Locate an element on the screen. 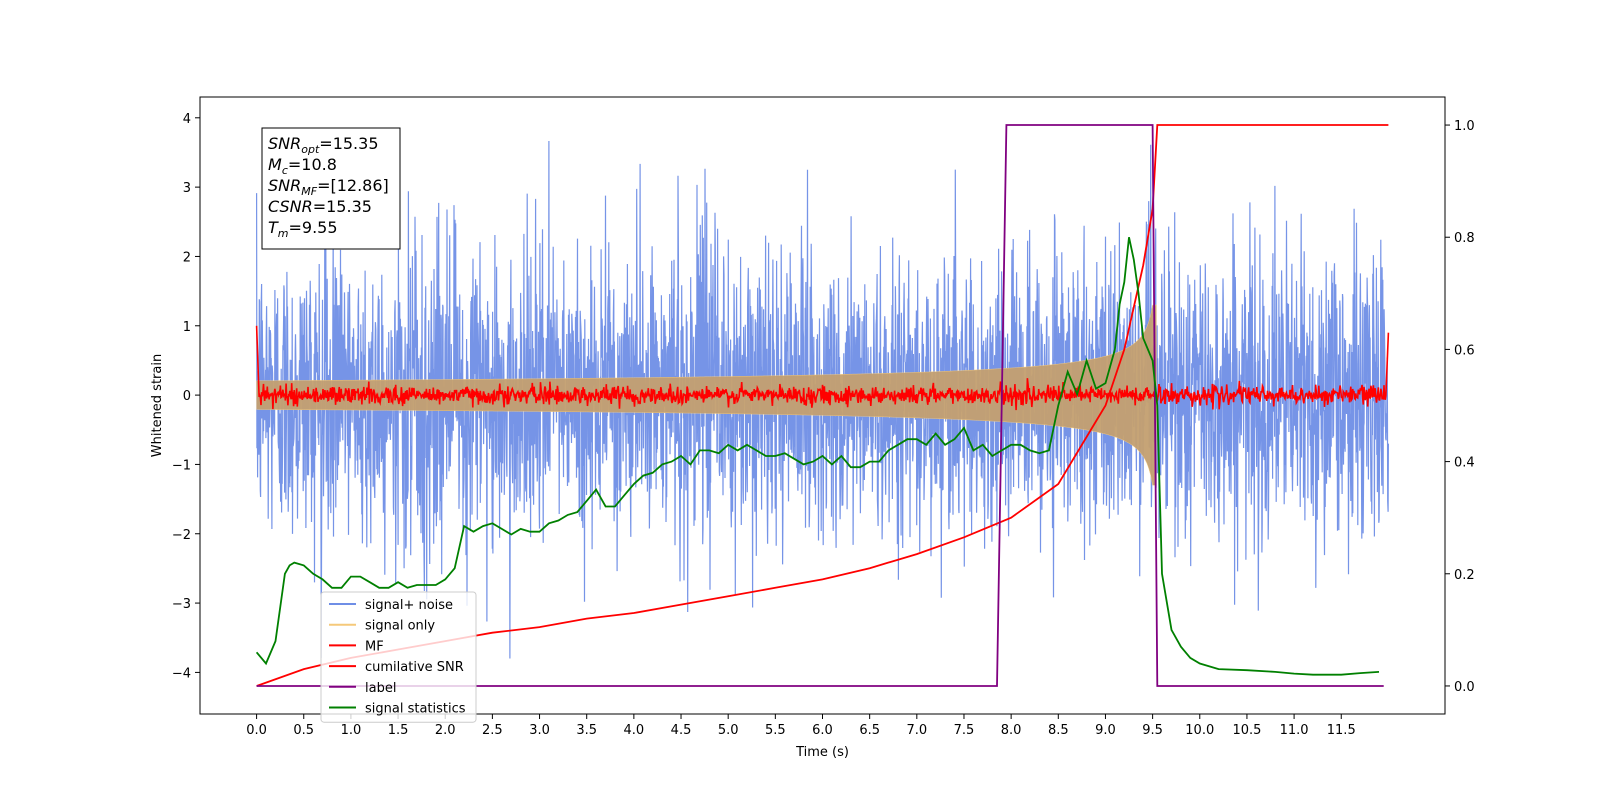  x-tick-label: 8.0 is located at coordinates (1011, 730).